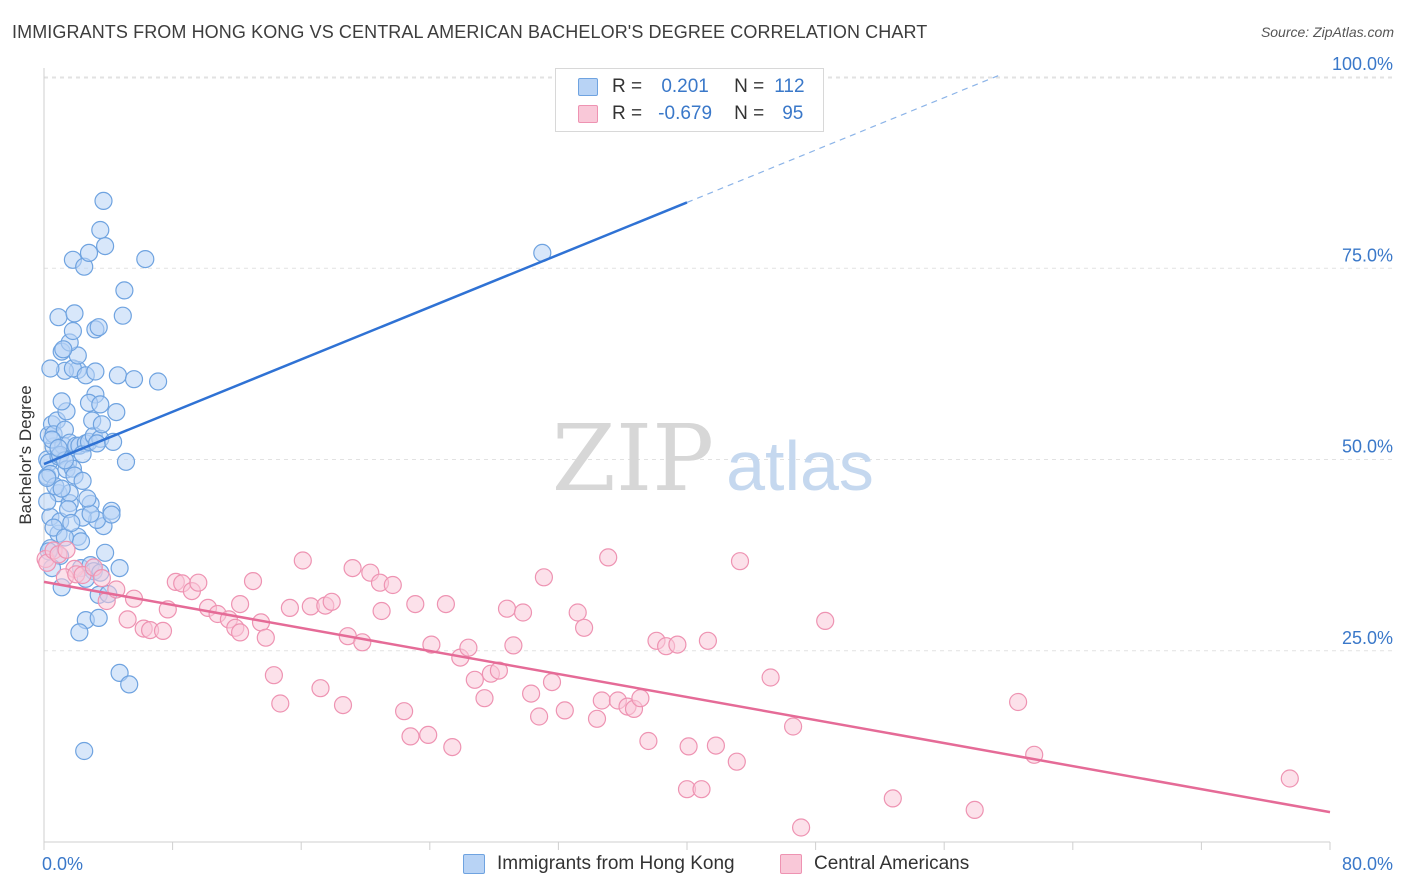 The width and height of the screenshot is (1406, 892). What do you see at coordinates (365, 333) in the screenshot?
I see `hong-kong-trend-line` at bounding box center [365, 333].